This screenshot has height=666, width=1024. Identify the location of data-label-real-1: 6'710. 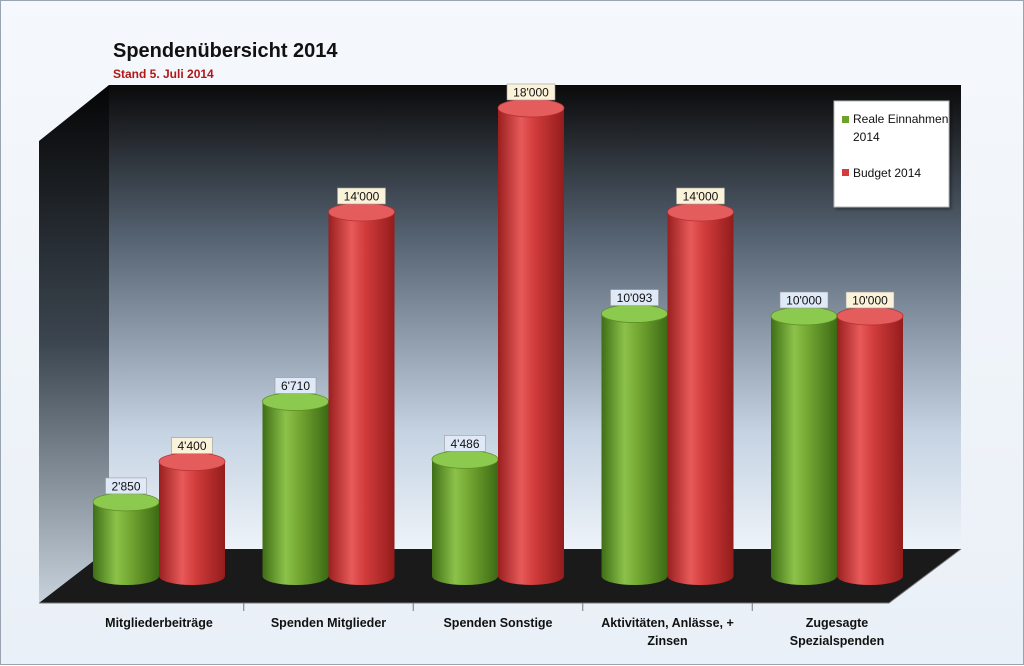
(295, 386).